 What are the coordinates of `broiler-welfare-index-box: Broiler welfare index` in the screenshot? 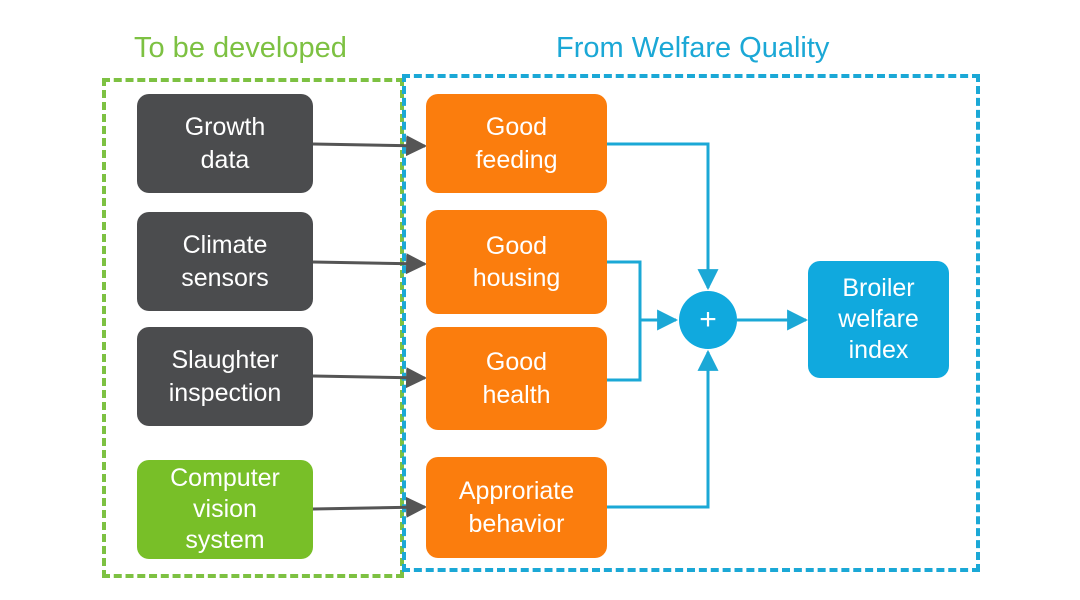 It's located at (878, 319).